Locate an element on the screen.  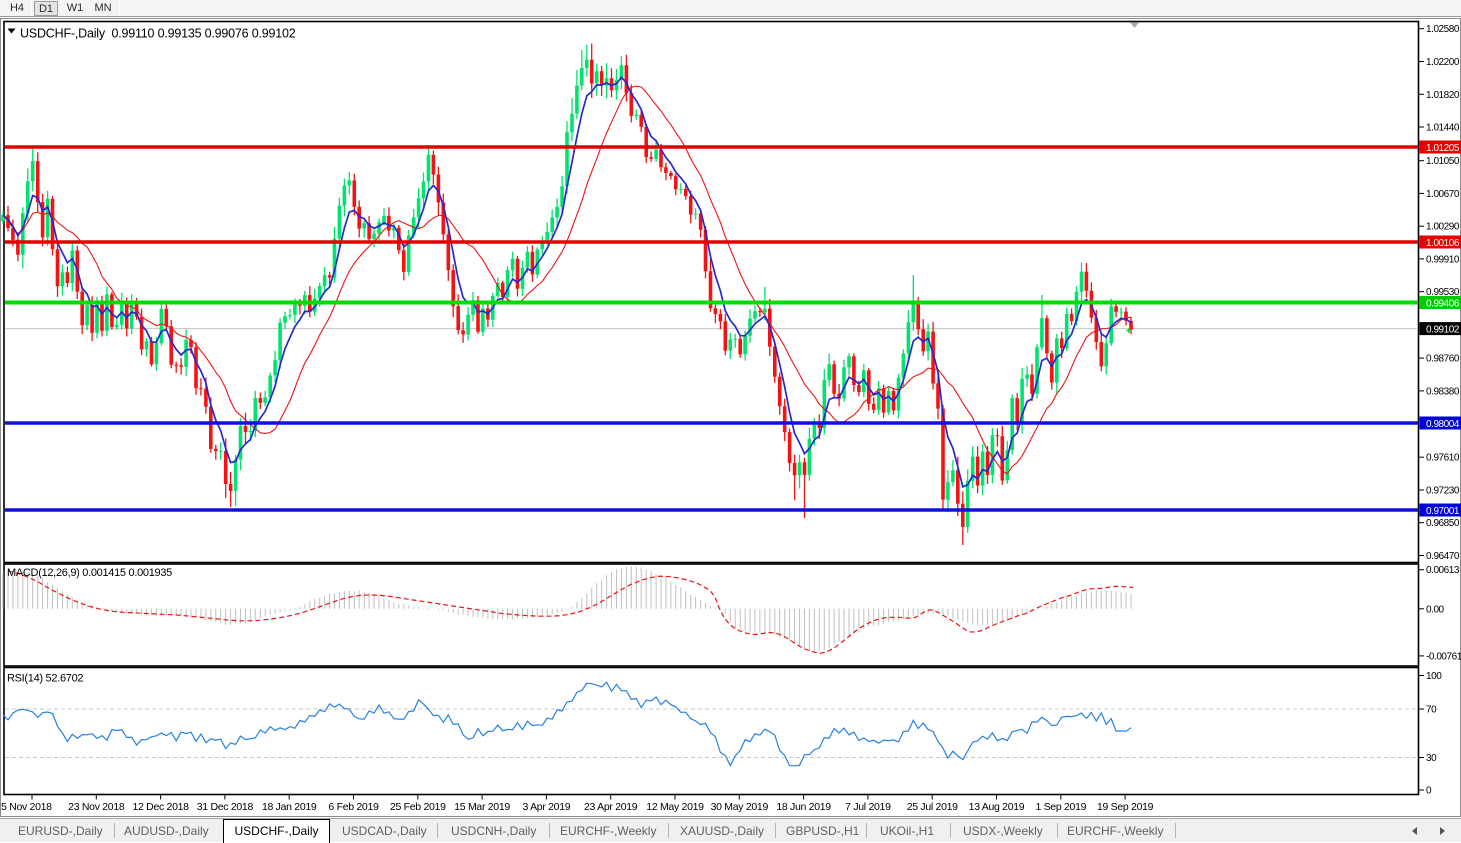
svg-text: 0.99406 is located at coordinates (1443, 303).